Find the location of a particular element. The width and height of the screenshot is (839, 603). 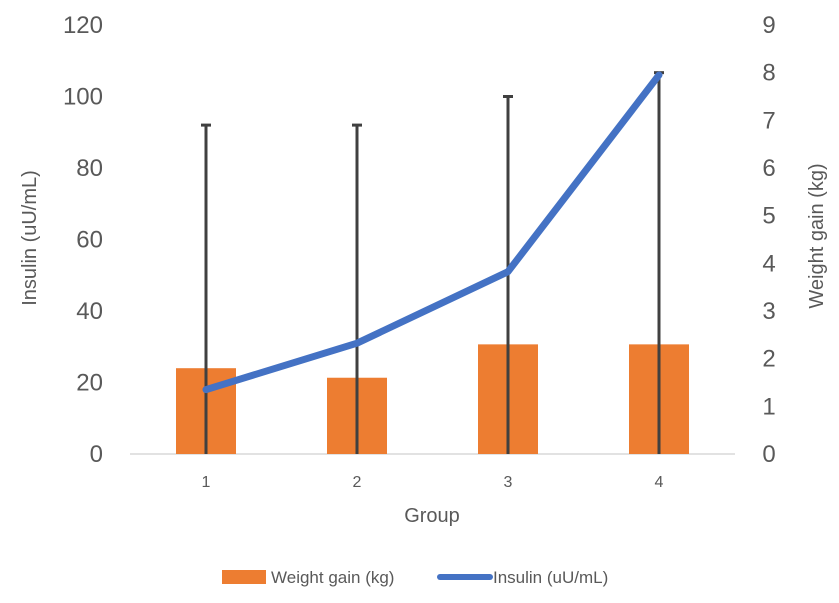

left-tick-label: 120 is located at coordinates (83, 25).